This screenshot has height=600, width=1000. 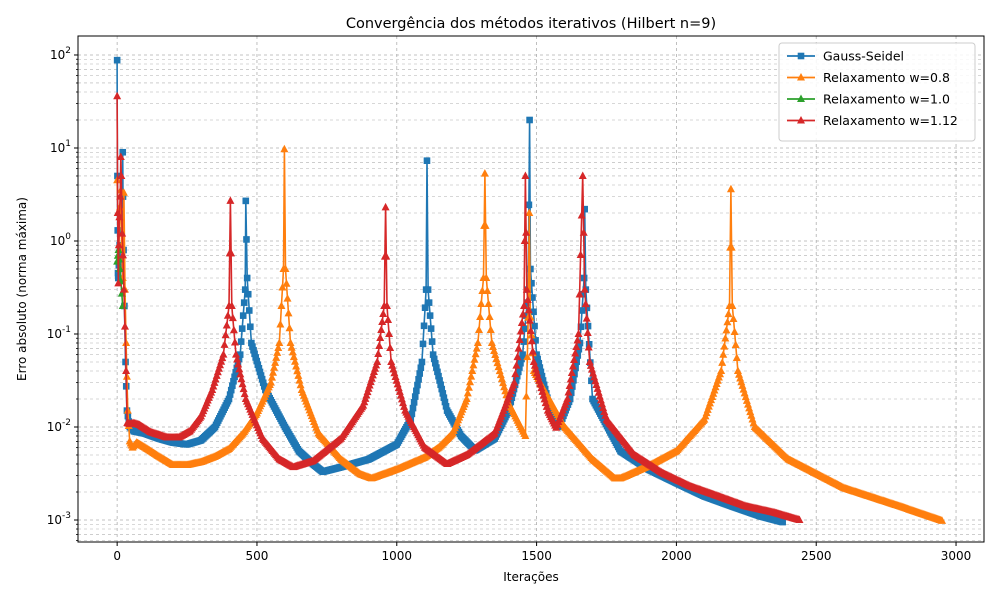 What do you see at coordinates (542, 552) in the screenshot?
I see `x-axis: 0 500 1000 1500 2000 2500 3000` at bounding box center [542, 552].